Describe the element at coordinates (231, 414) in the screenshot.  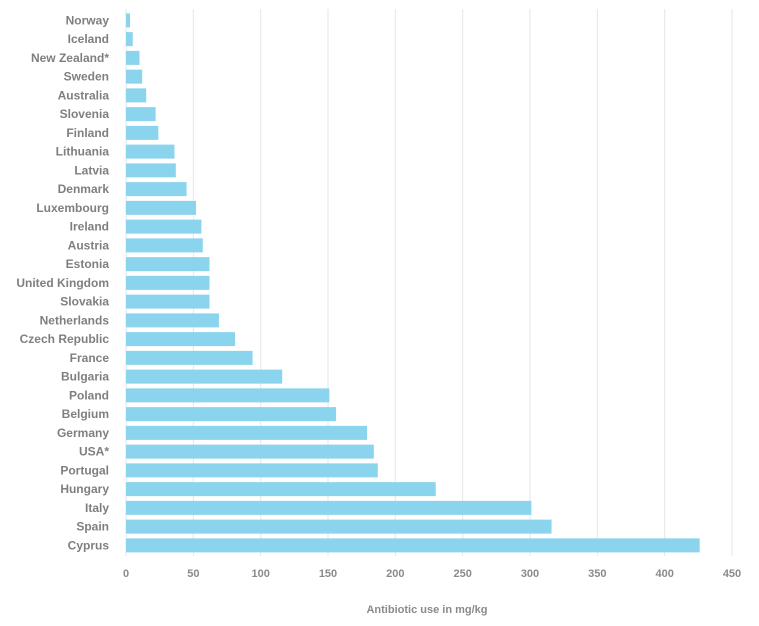
I see `bar-belgium` at that location.